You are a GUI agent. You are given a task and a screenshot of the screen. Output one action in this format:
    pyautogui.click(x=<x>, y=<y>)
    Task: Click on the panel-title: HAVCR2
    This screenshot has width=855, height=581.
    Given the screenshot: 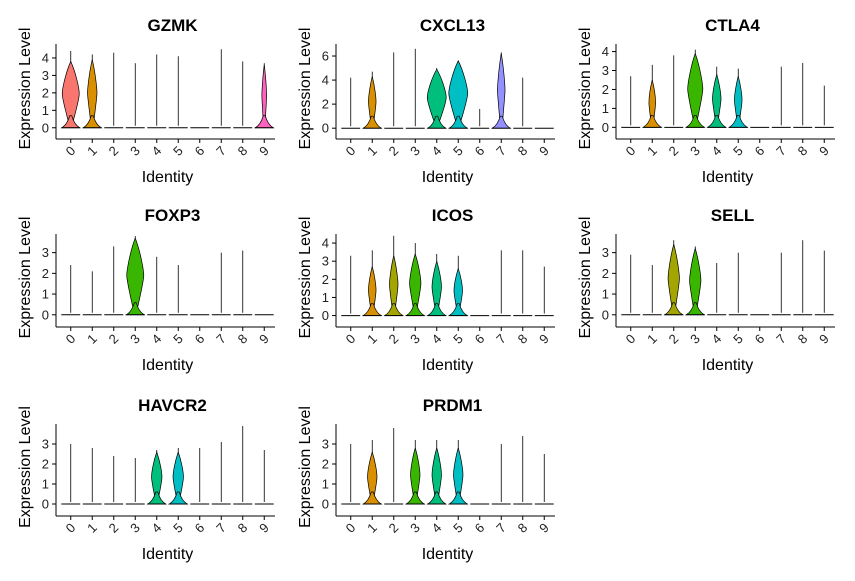 What is the action you would take?
    pyautogui.click(x=172, y=405)
    